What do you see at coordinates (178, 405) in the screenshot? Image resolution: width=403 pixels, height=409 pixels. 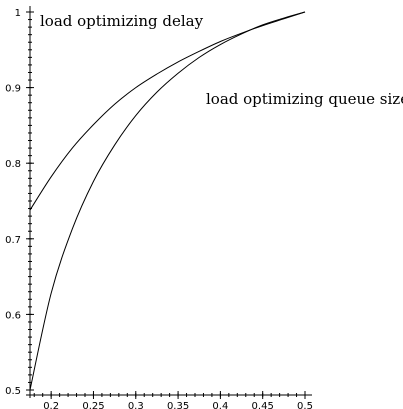 I see `x-tick-label: 0.35` at bounding box center [178, 405].